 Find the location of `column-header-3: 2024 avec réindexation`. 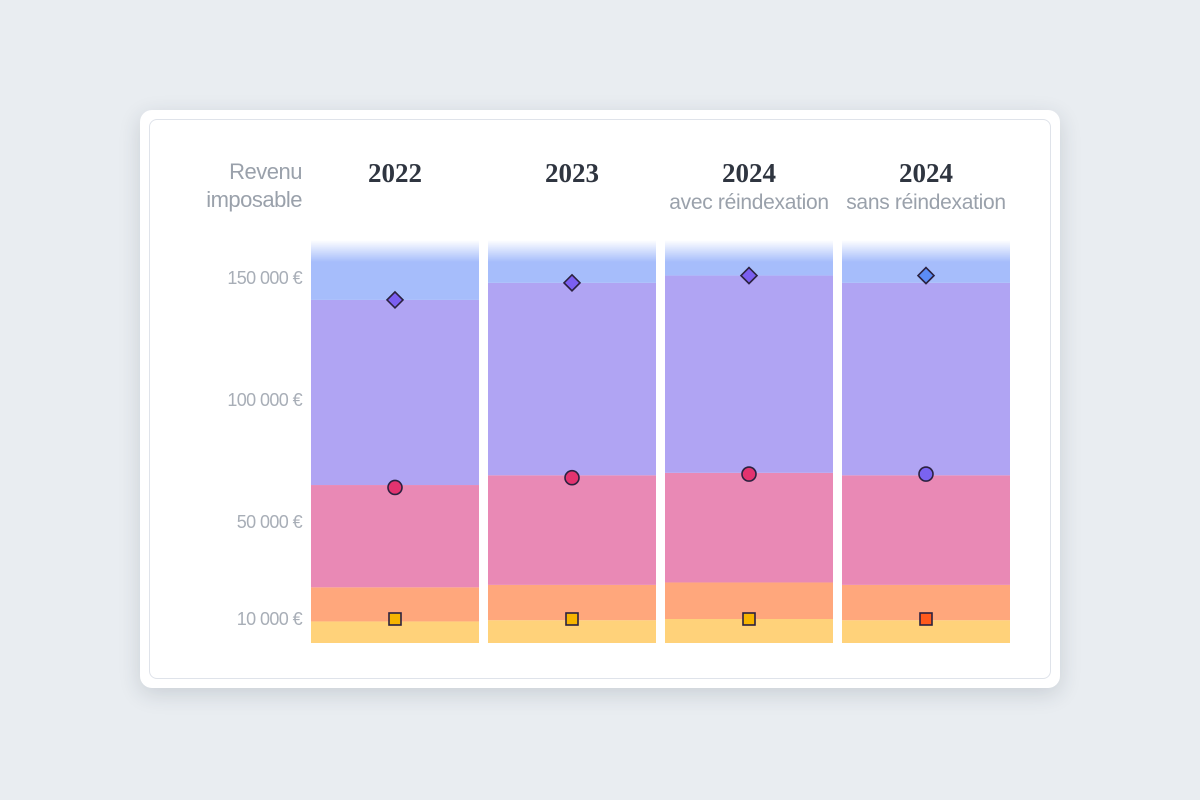

column-header-3: 2024 avec réindexation is located at coordinates (749, 186).